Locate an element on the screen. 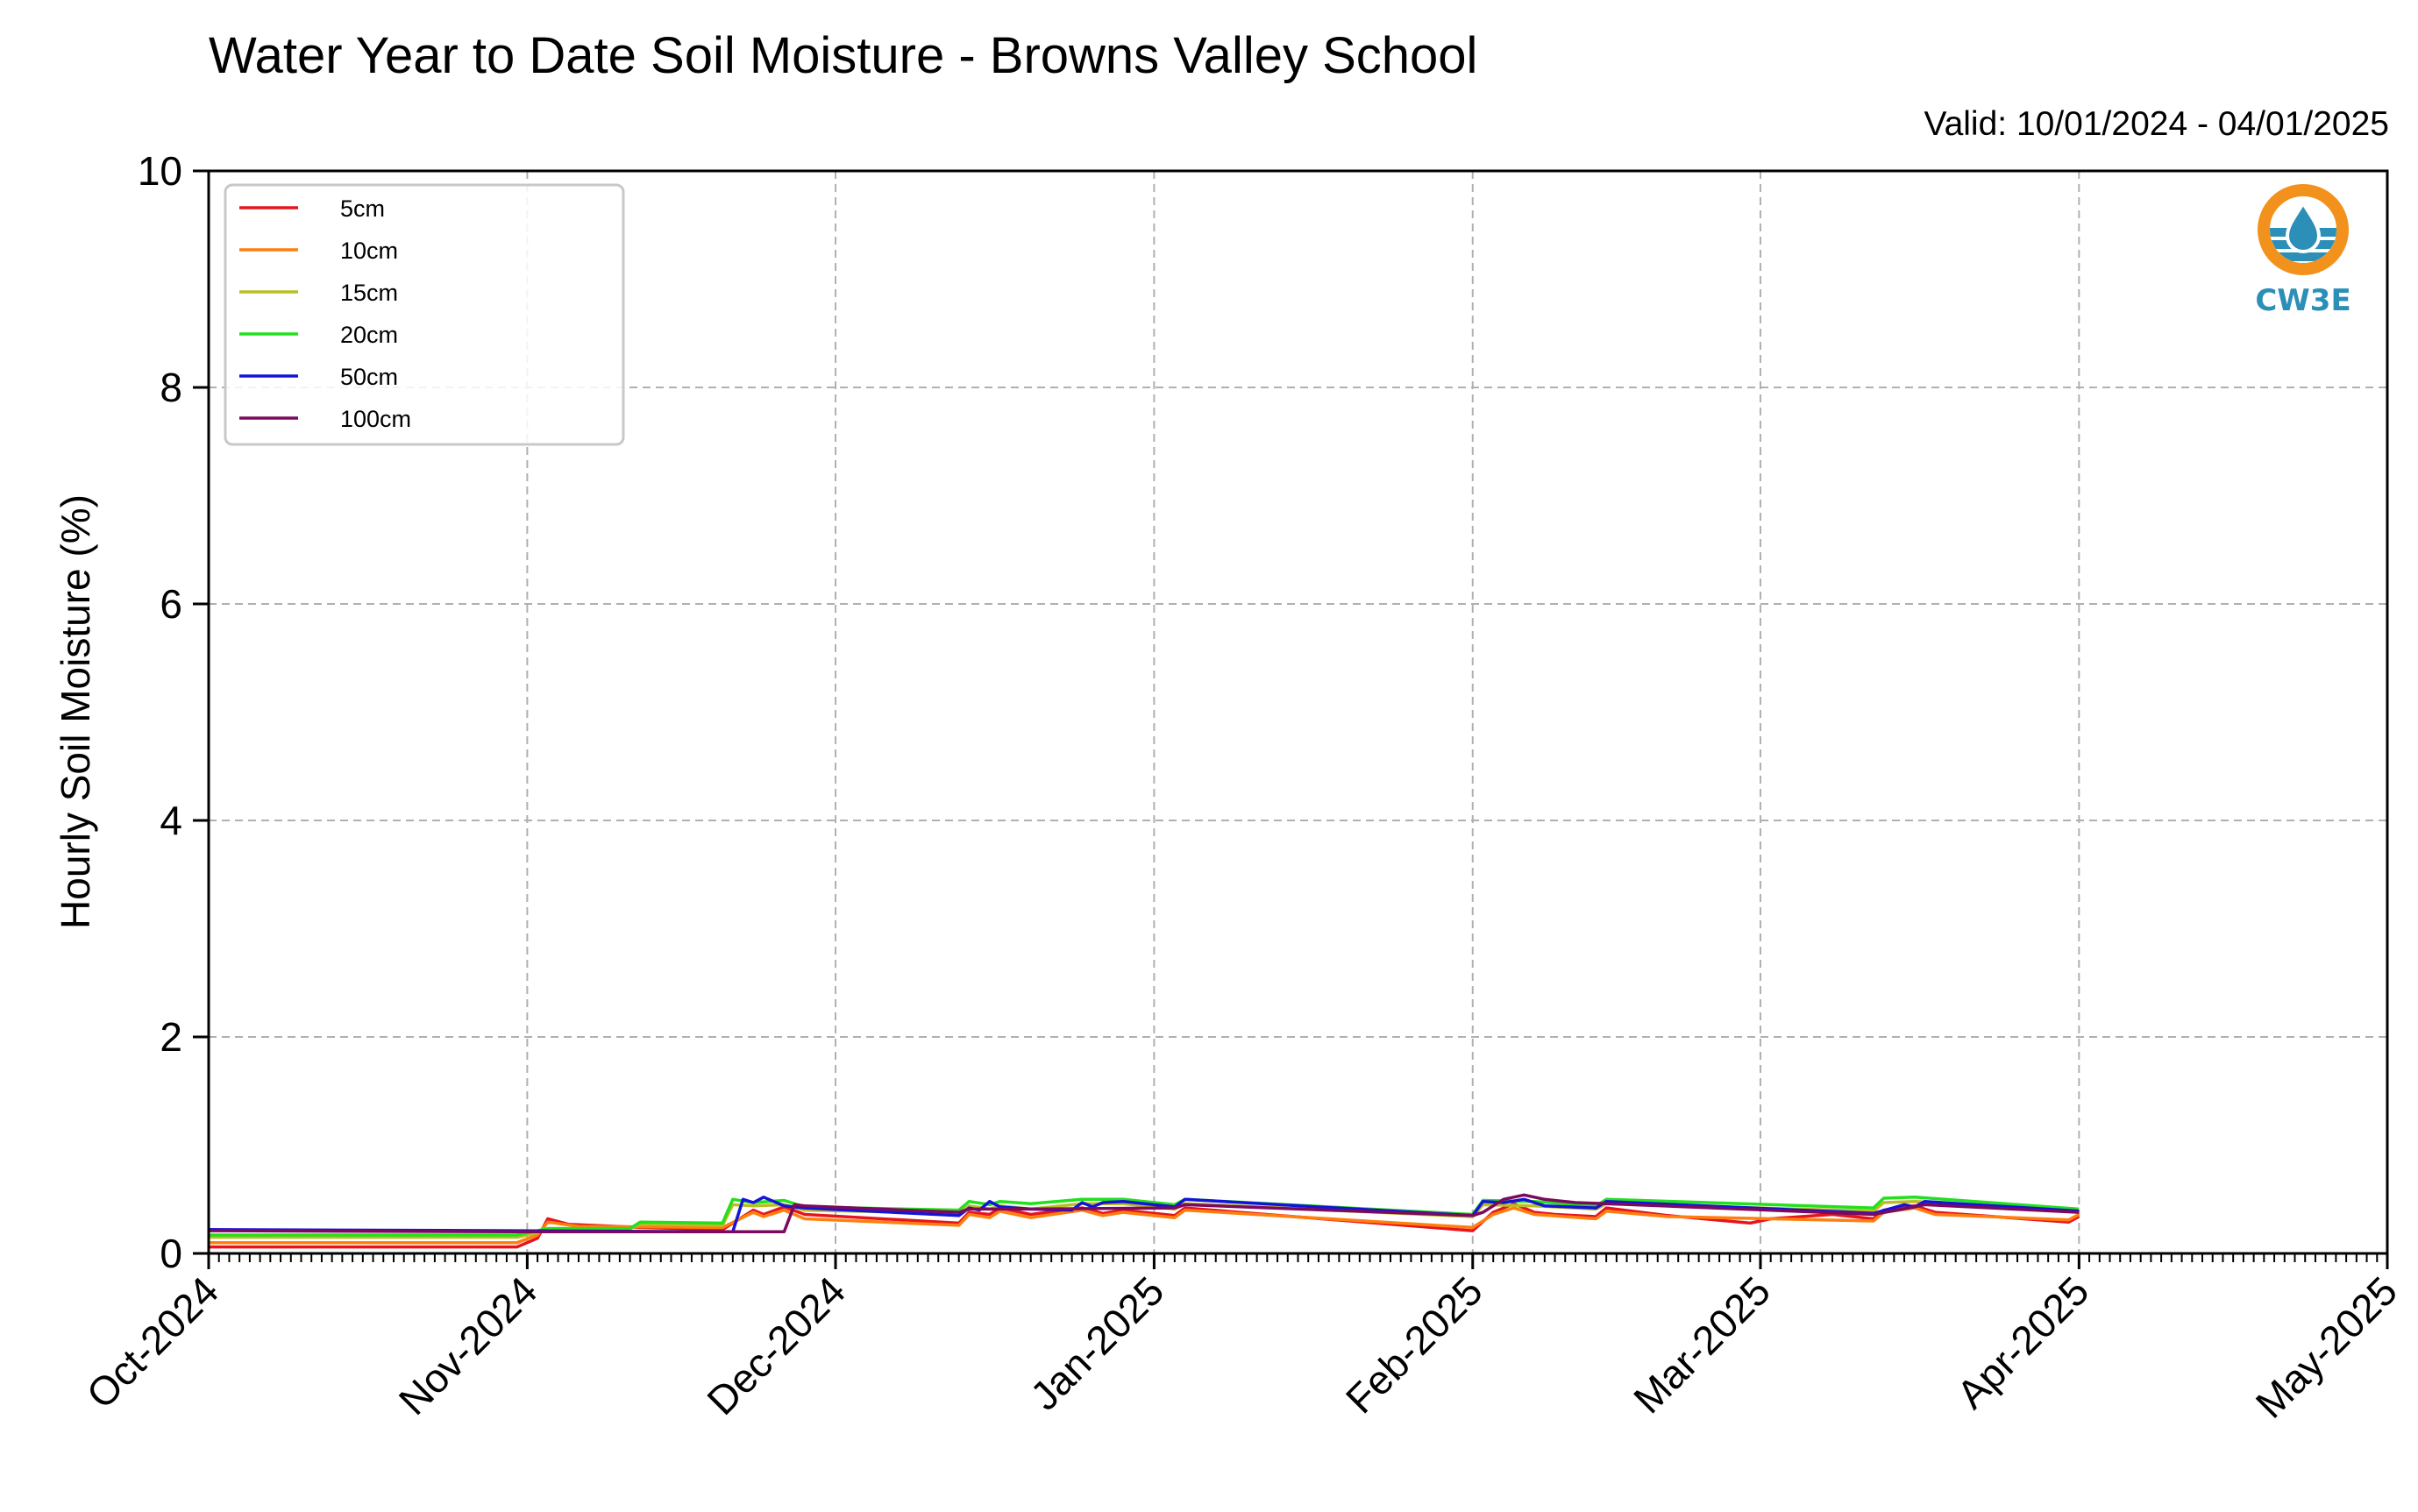 This screenshot has height=1512, width=2418. legend-label-10cm: 10cm is located at coordinates (369, 251).